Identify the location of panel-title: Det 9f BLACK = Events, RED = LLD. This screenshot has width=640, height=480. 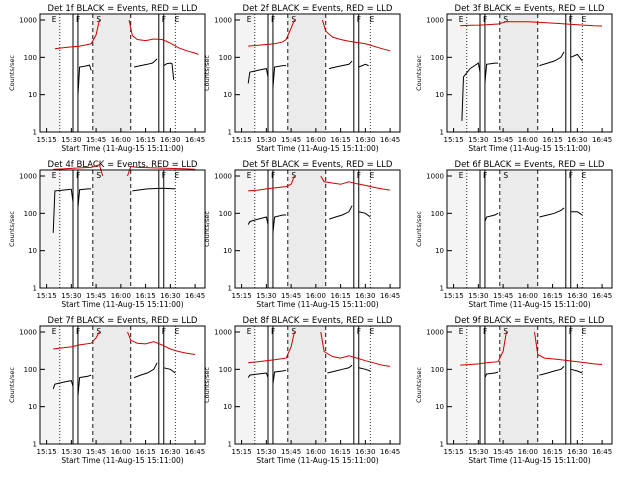
(530, 321).